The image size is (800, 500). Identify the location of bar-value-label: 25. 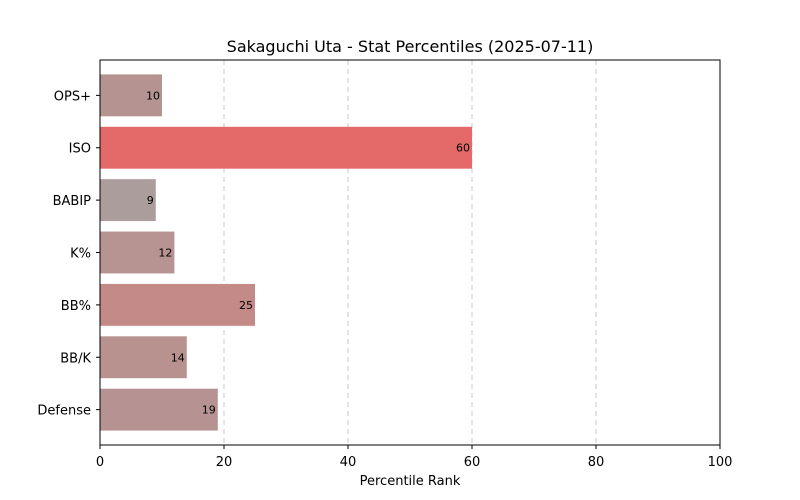
(246, 305).